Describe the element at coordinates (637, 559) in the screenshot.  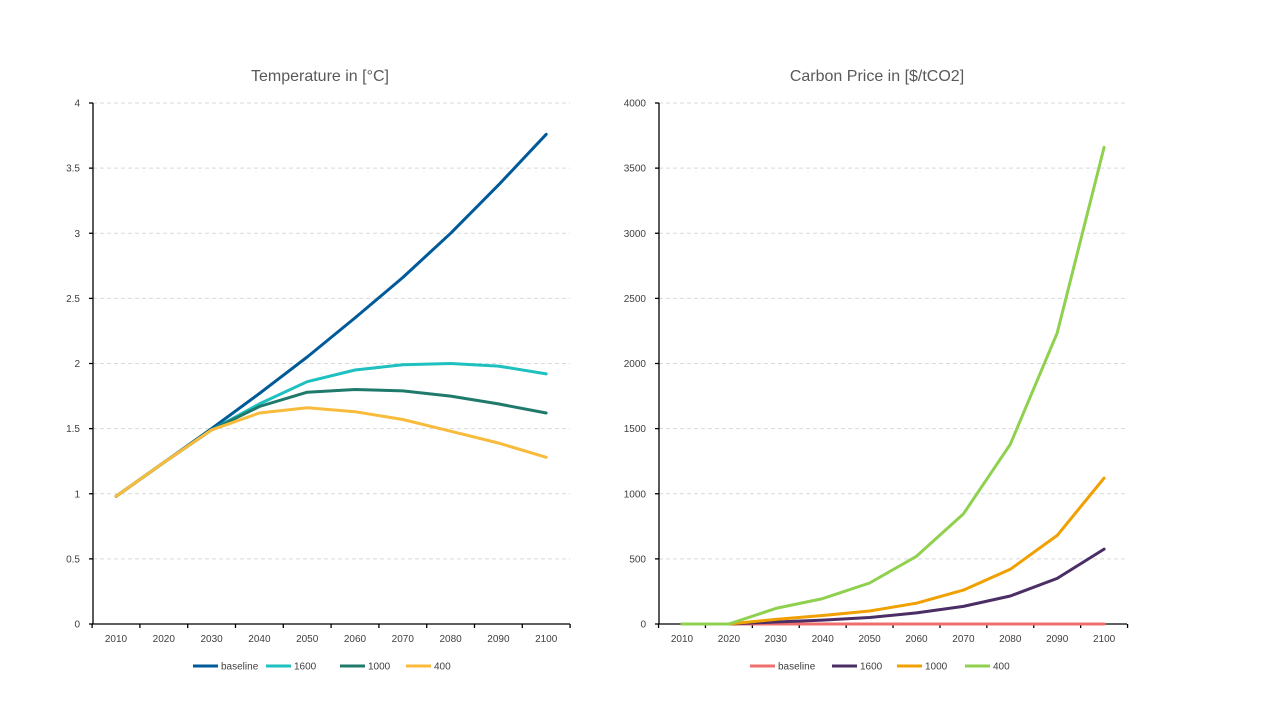
I see `y-tick-label: 500` at that location.